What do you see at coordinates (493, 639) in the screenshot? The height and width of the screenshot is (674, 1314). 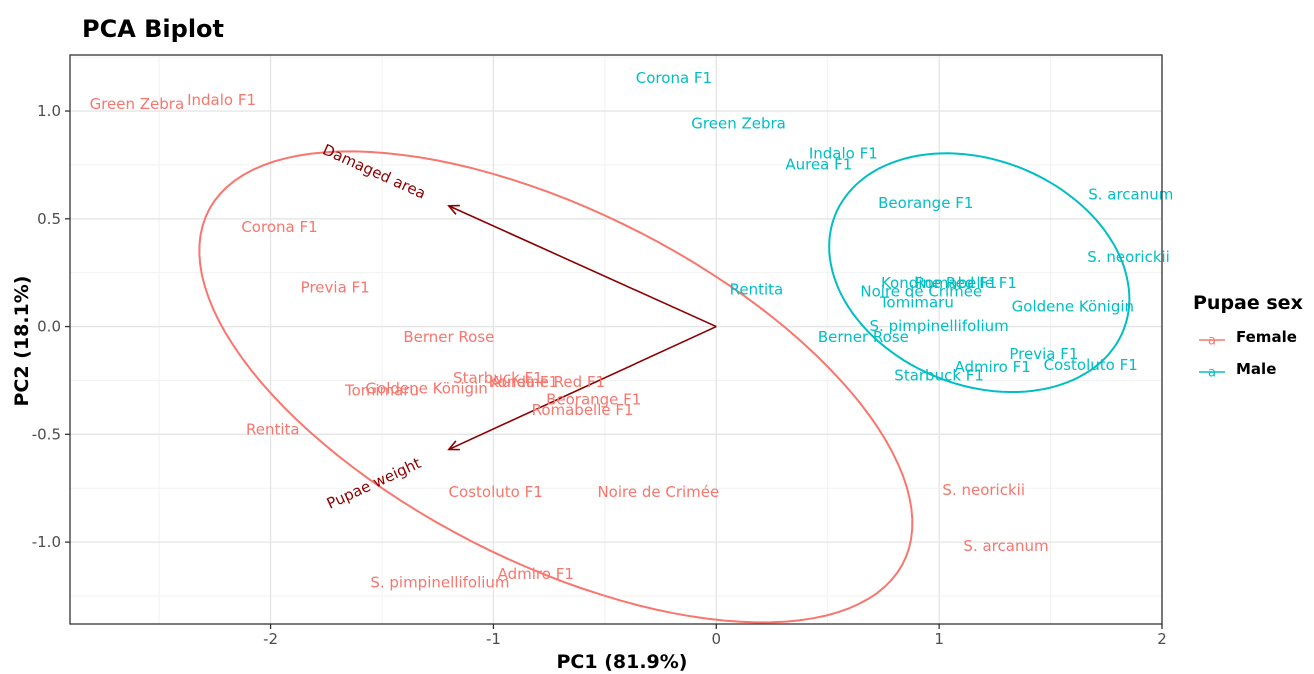 I see `x-tick-label: -1` at bounding box center [493, 639].